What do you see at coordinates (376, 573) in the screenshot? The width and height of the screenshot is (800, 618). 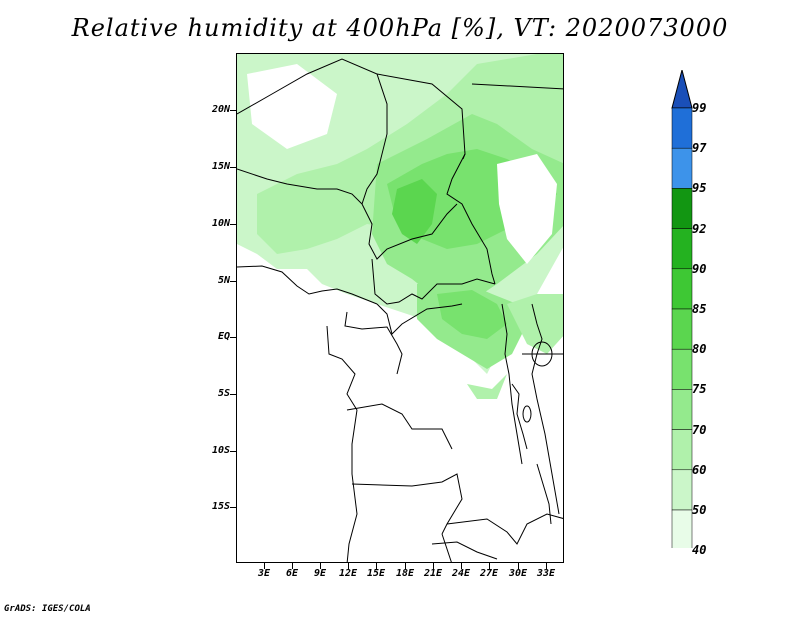 I see `lon-label: 15E` at bounding box center [376, 573].